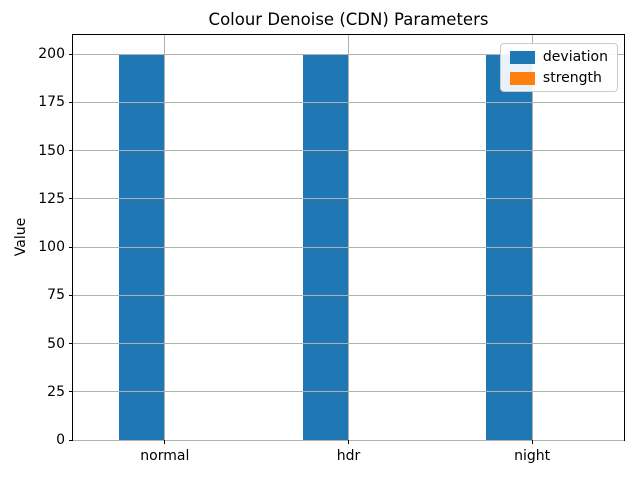 The width and height of the screenshot is (640, 480). What do you see at coordinates (522, 57) in the screenshot?
I see `legend-swatch-deviation` at bounding box center [522, 57].